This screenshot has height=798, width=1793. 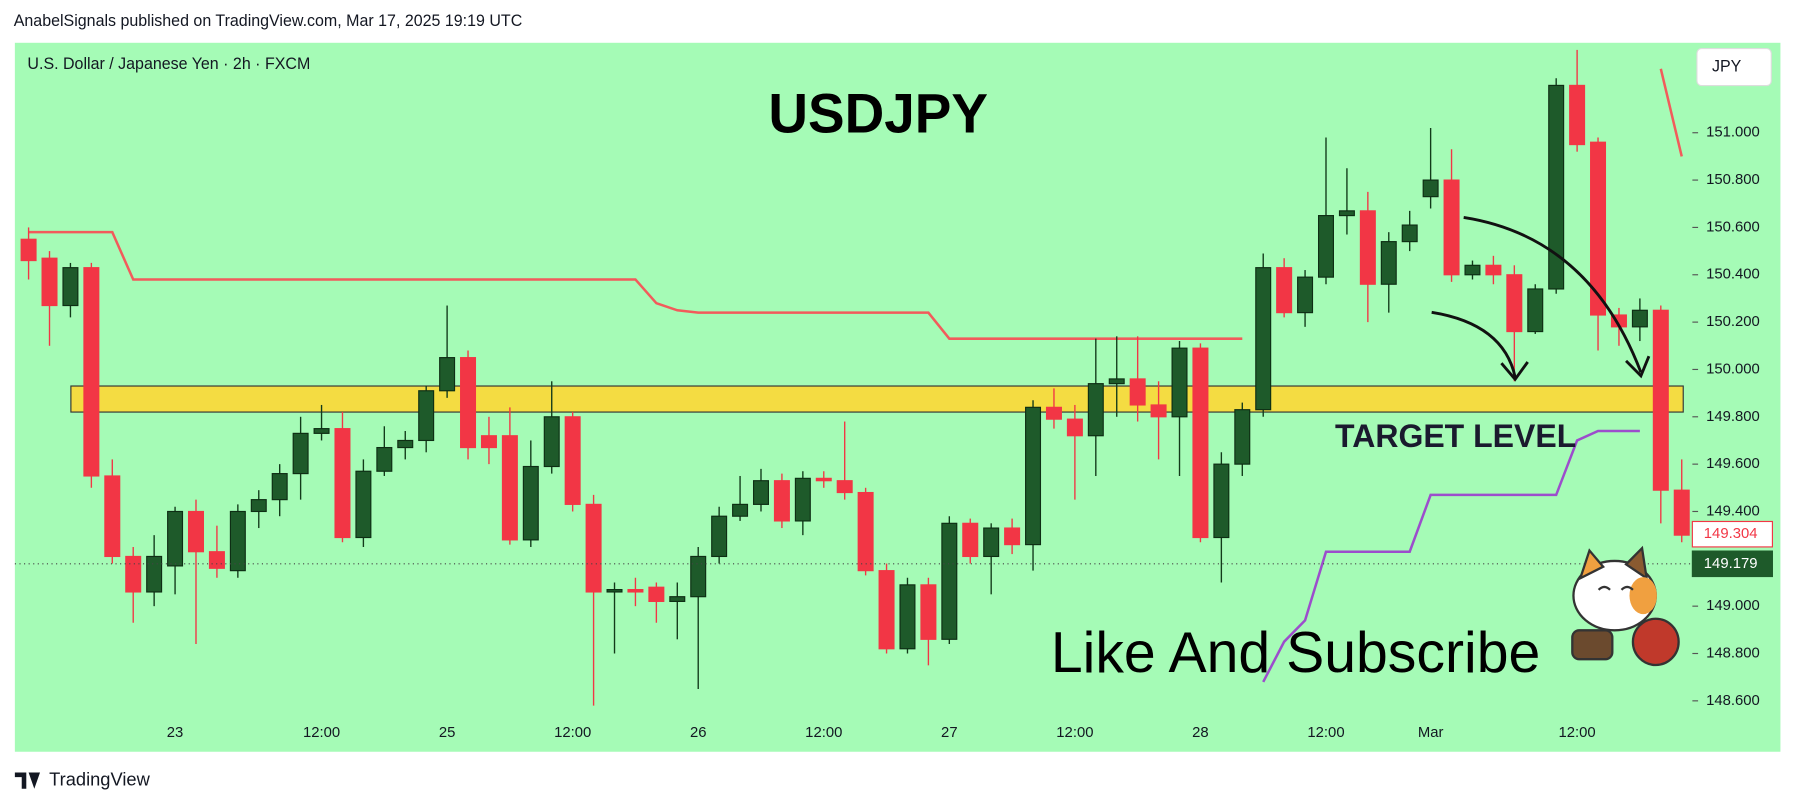 What do you see at coordinates (1733, 463) in the screenshot?
I see `y-tick-label: 149.600` at bounding box center [1733, 463].